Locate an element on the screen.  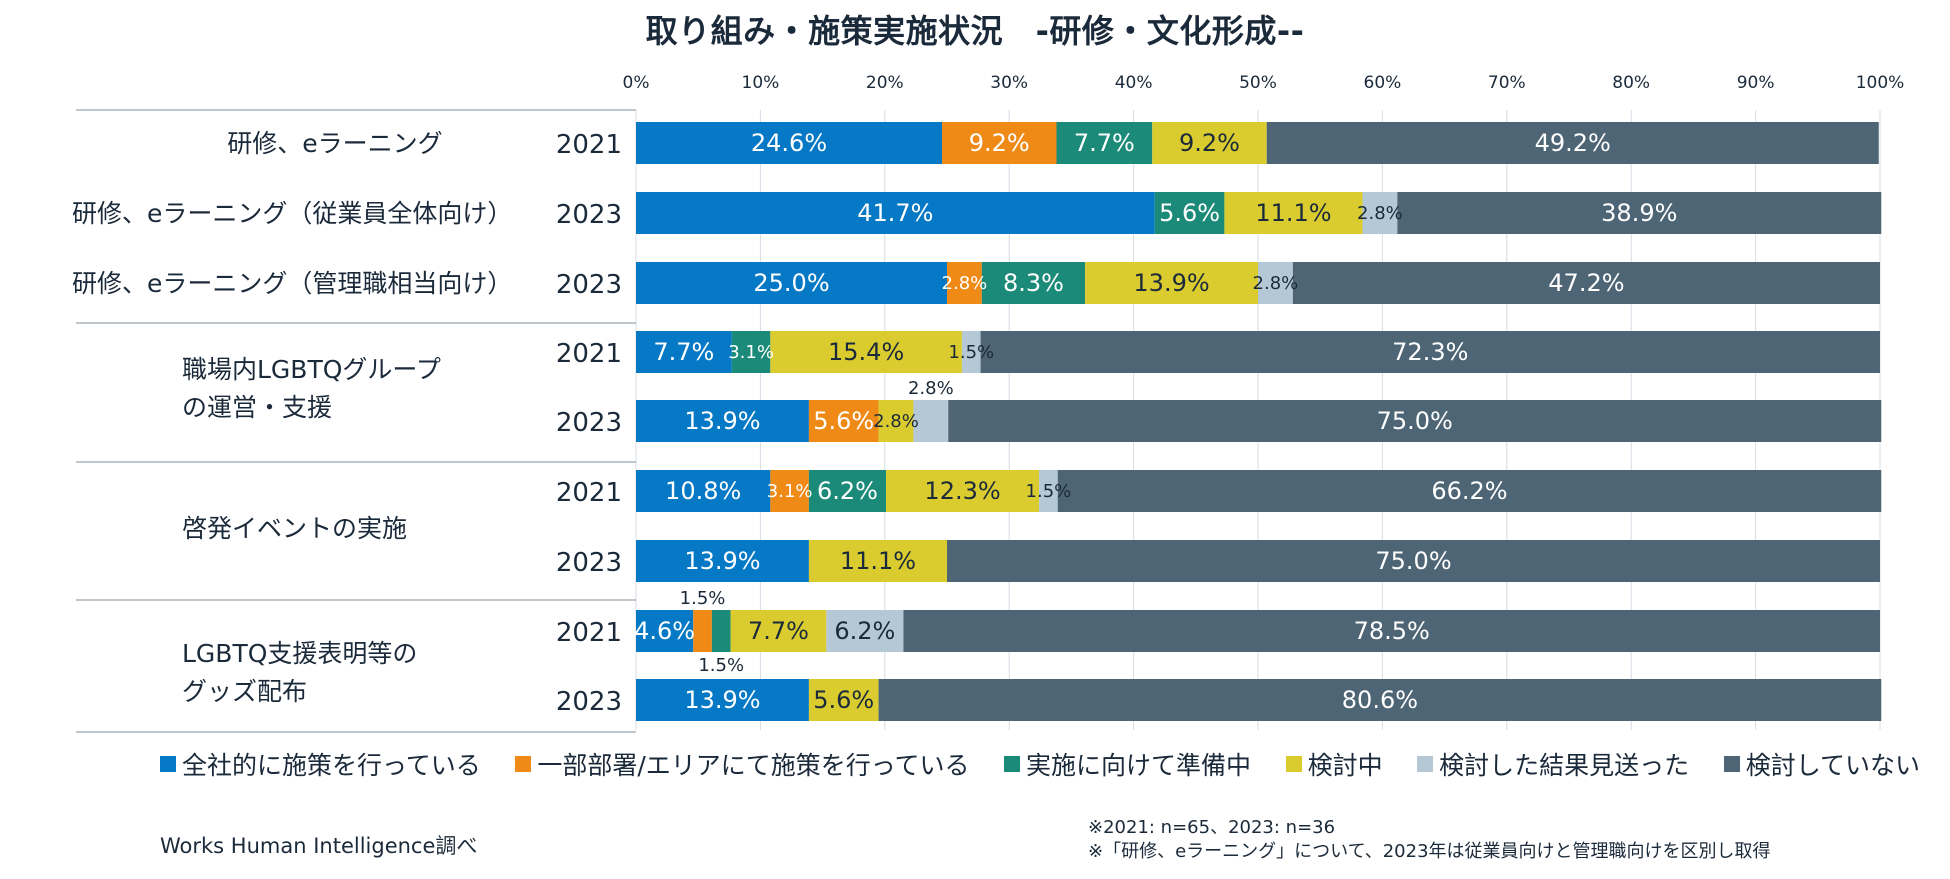
data-label-outside: 1.5% is located at coordinates (703, 598).